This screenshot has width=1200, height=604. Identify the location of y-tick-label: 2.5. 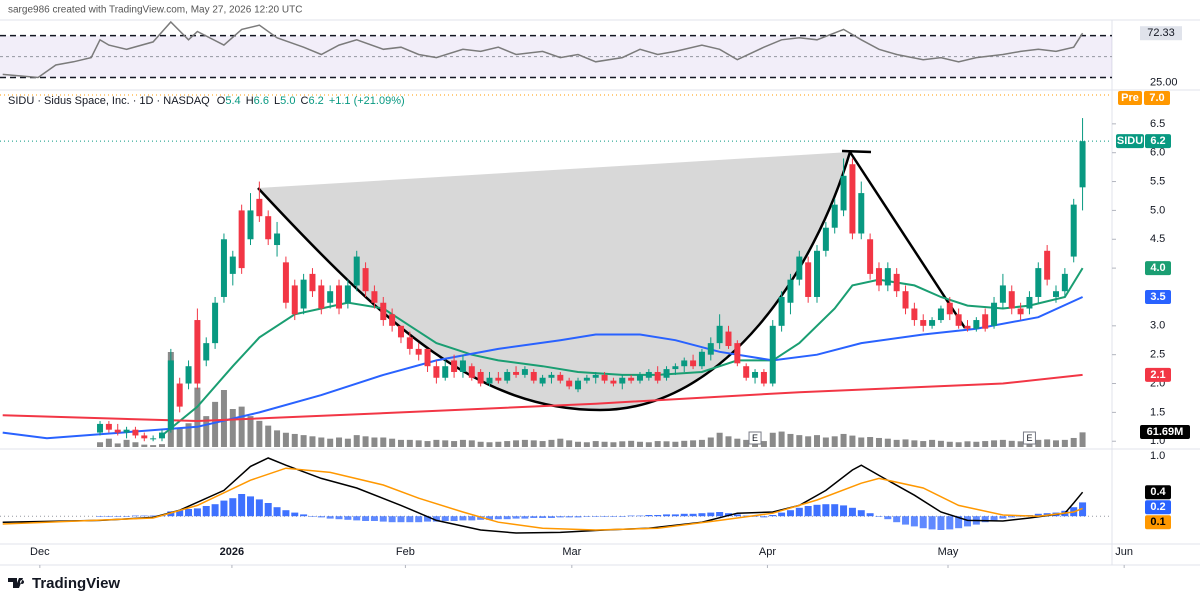
(1157, 355).